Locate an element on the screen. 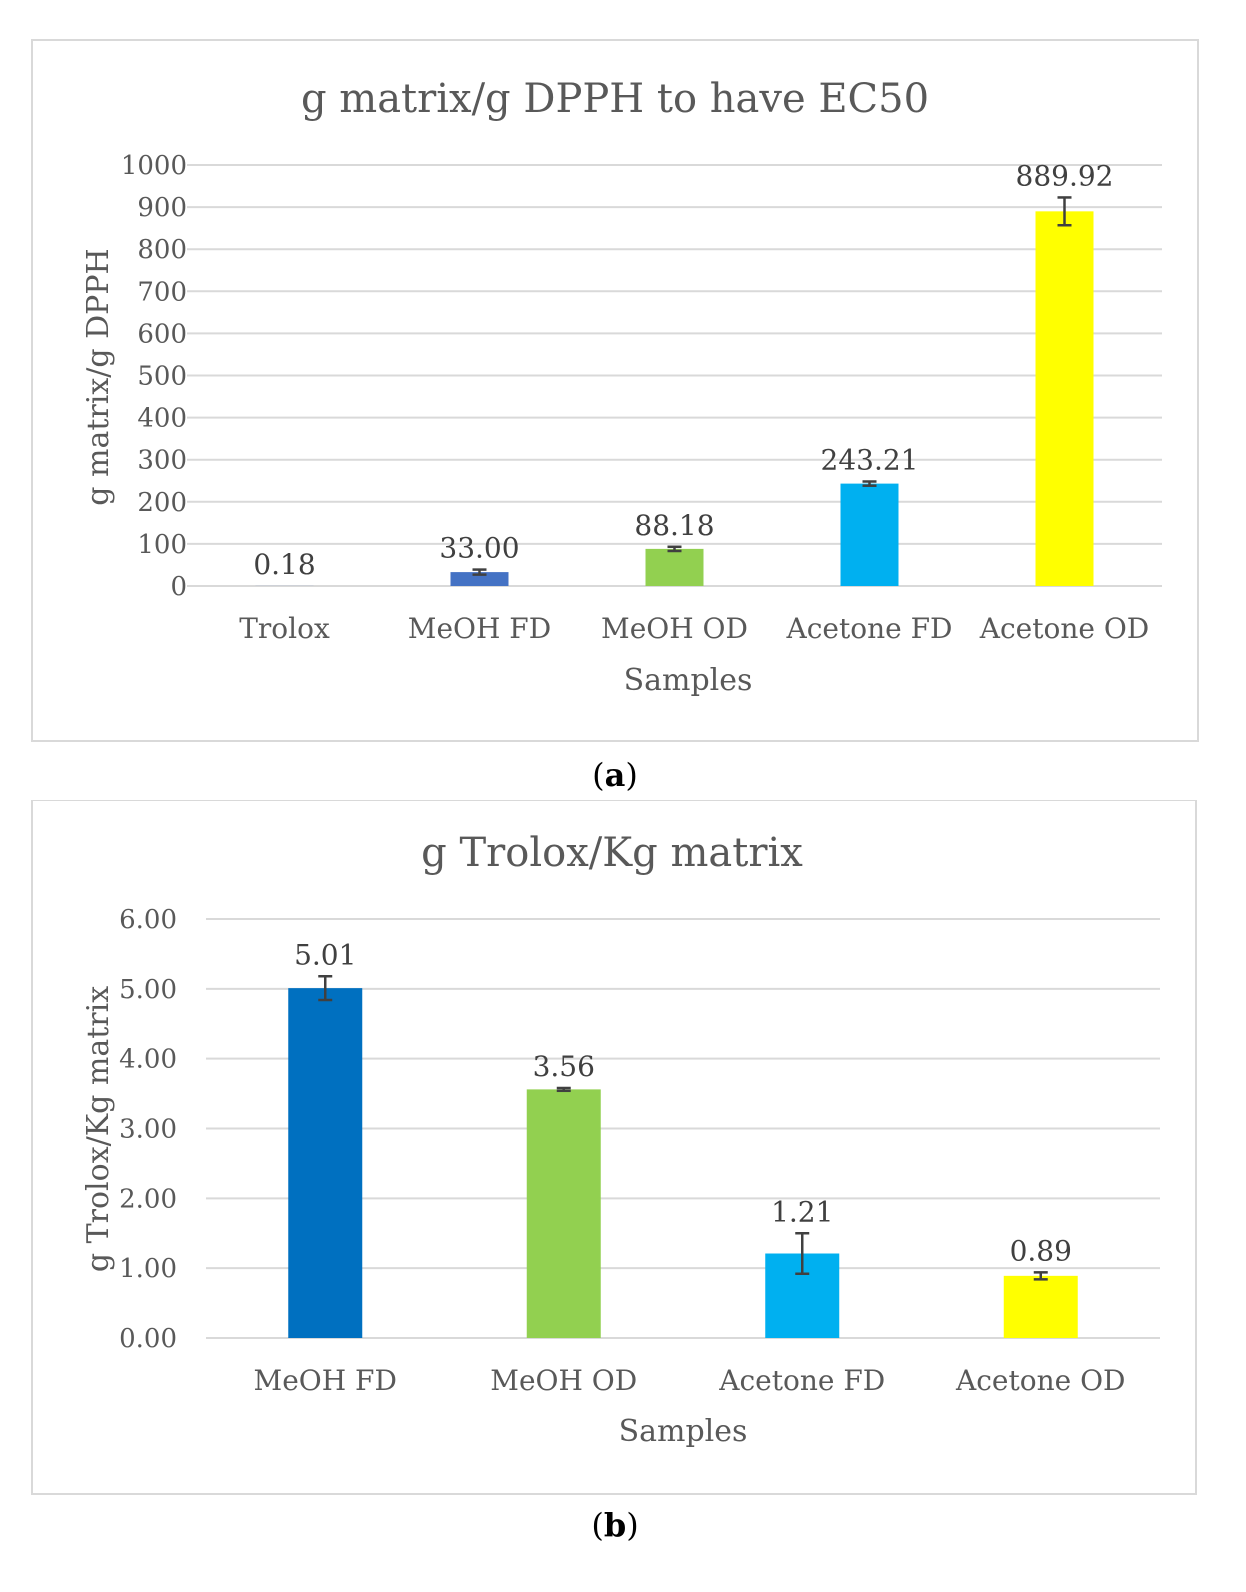  caption-a-letter: a is located at coordinates (615, 775).